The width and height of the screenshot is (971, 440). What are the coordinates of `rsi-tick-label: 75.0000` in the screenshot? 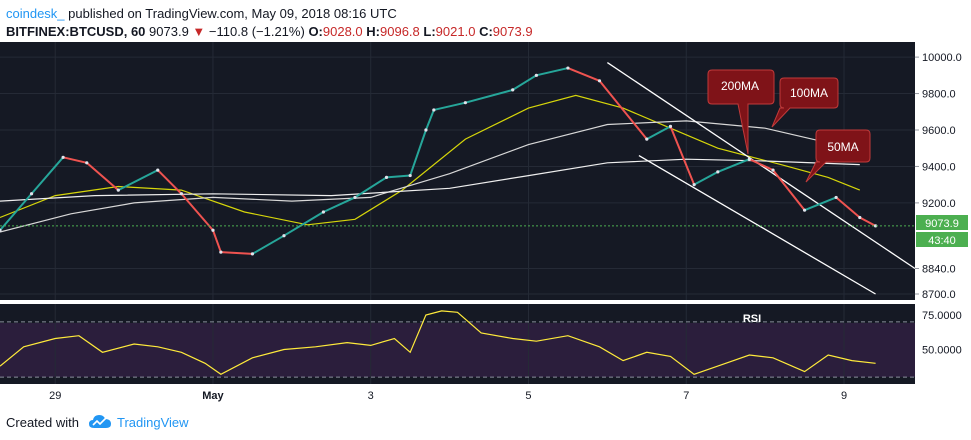 It's located at (942, 316).